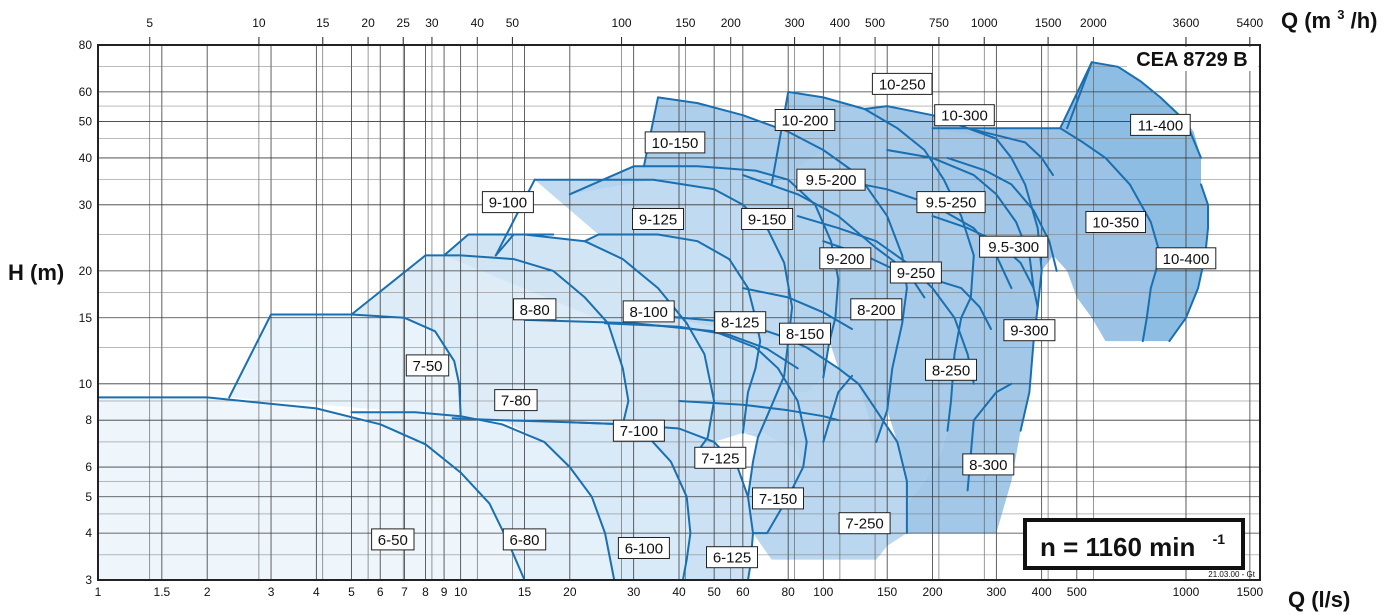  I want to click on x2-tick-label: 50, so click(513, 23).